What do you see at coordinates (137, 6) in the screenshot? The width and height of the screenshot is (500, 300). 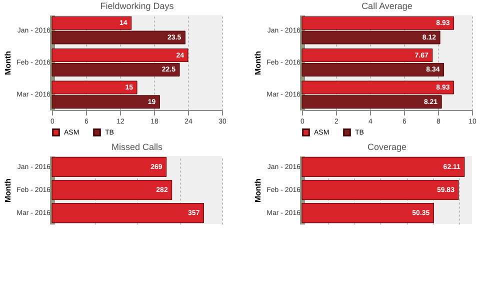 I see `chart-title: Fieldworking Days` at bounding box center [137, 6].